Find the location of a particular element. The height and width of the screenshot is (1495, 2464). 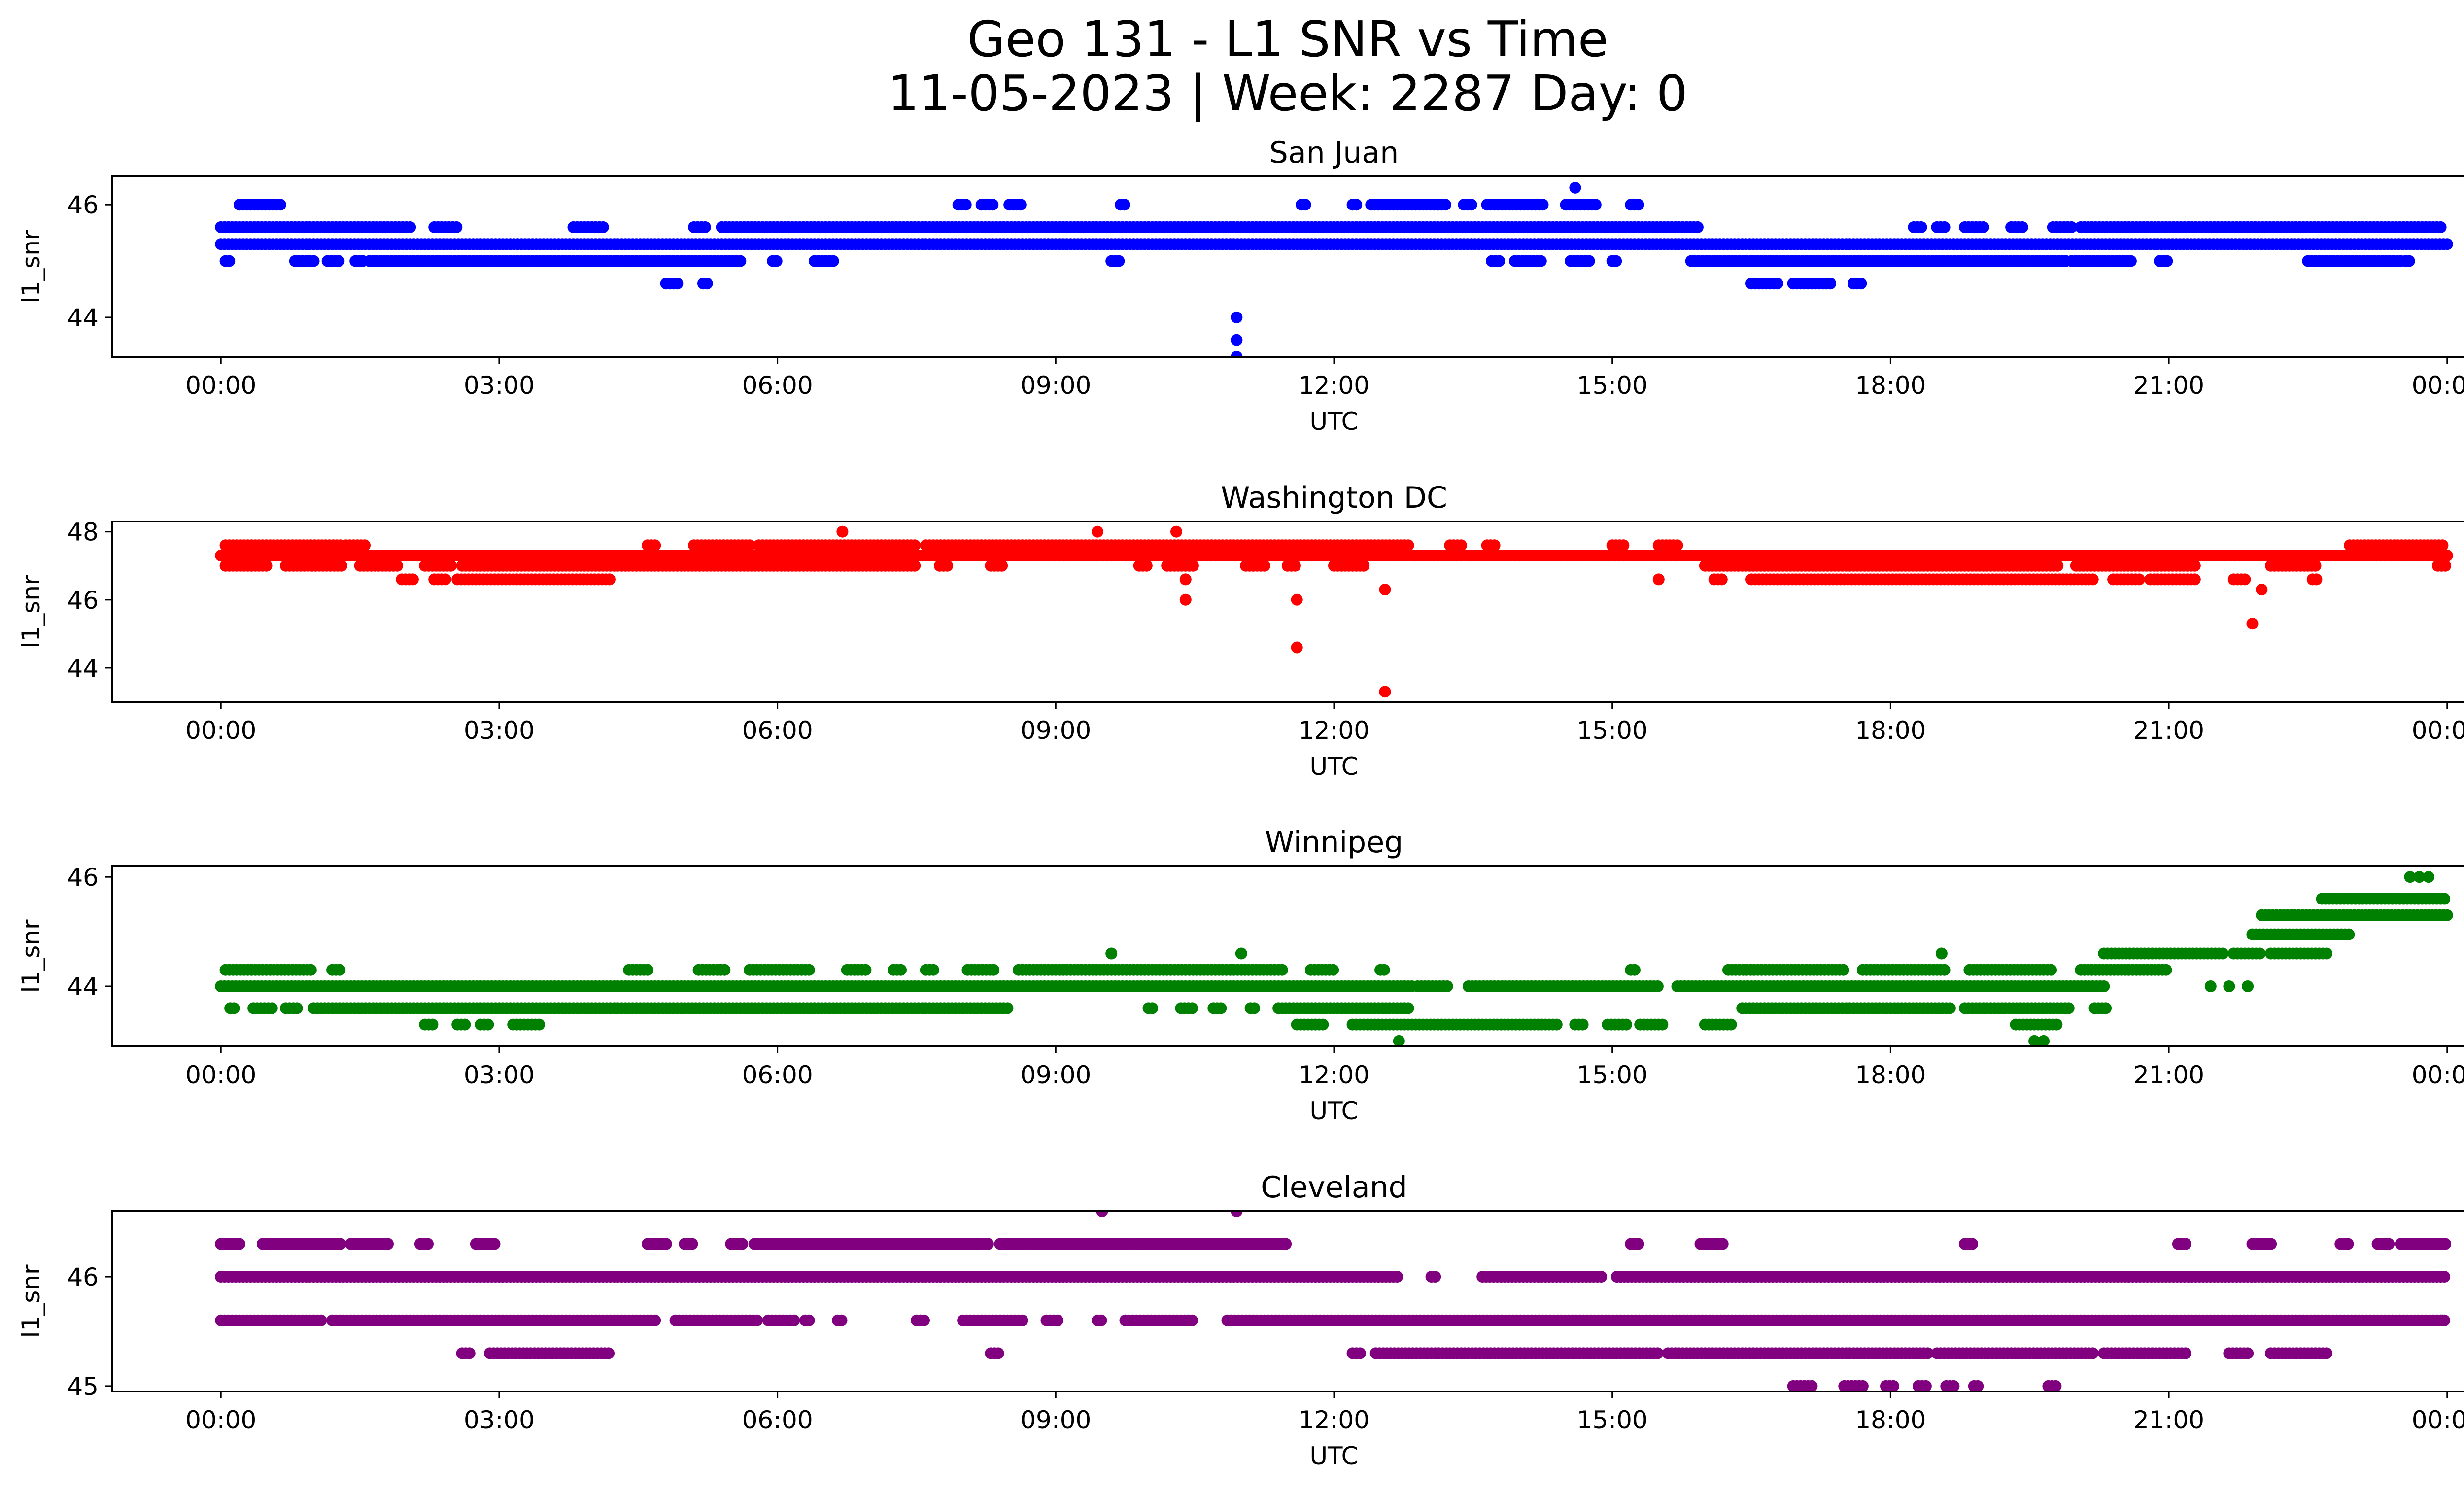

x-axis-label: UTC is located at coordinates (1333, 1111).